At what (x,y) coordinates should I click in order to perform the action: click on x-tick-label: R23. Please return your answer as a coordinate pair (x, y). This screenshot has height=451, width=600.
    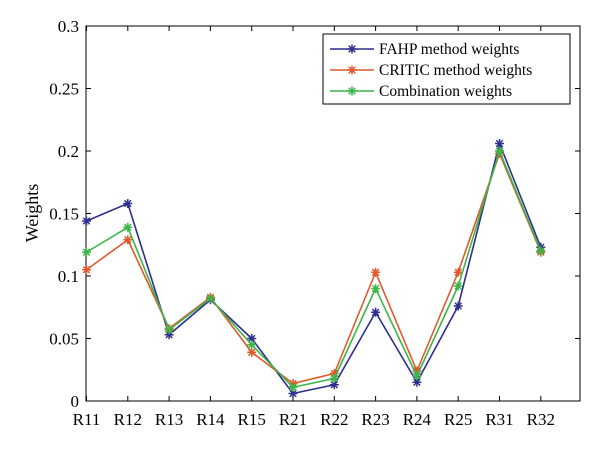
    Looking at the image, I should click on (375, 419).